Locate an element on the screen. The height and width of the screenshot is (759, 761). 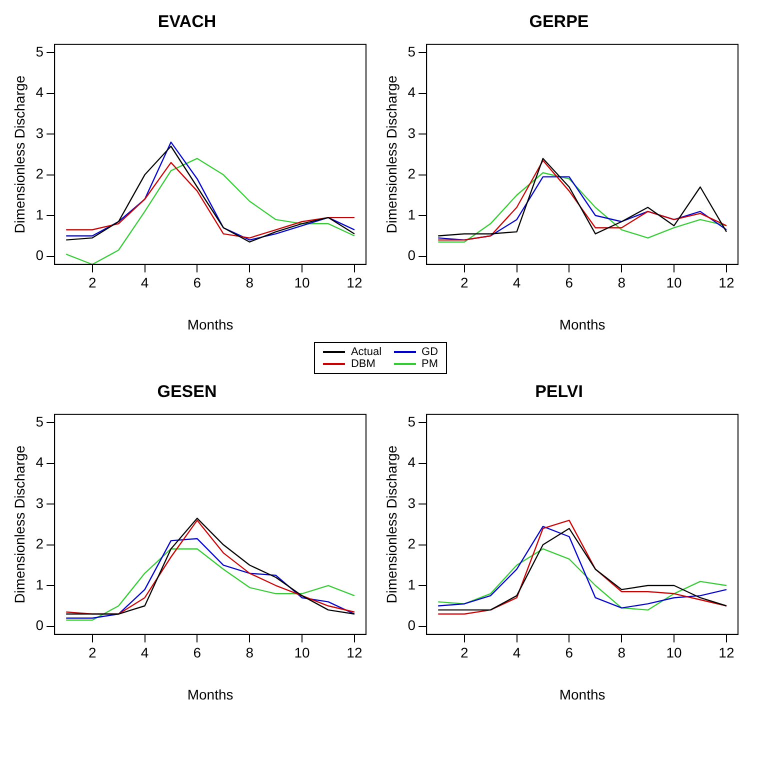
legend-label: PM is located at coordinates (430, 364).